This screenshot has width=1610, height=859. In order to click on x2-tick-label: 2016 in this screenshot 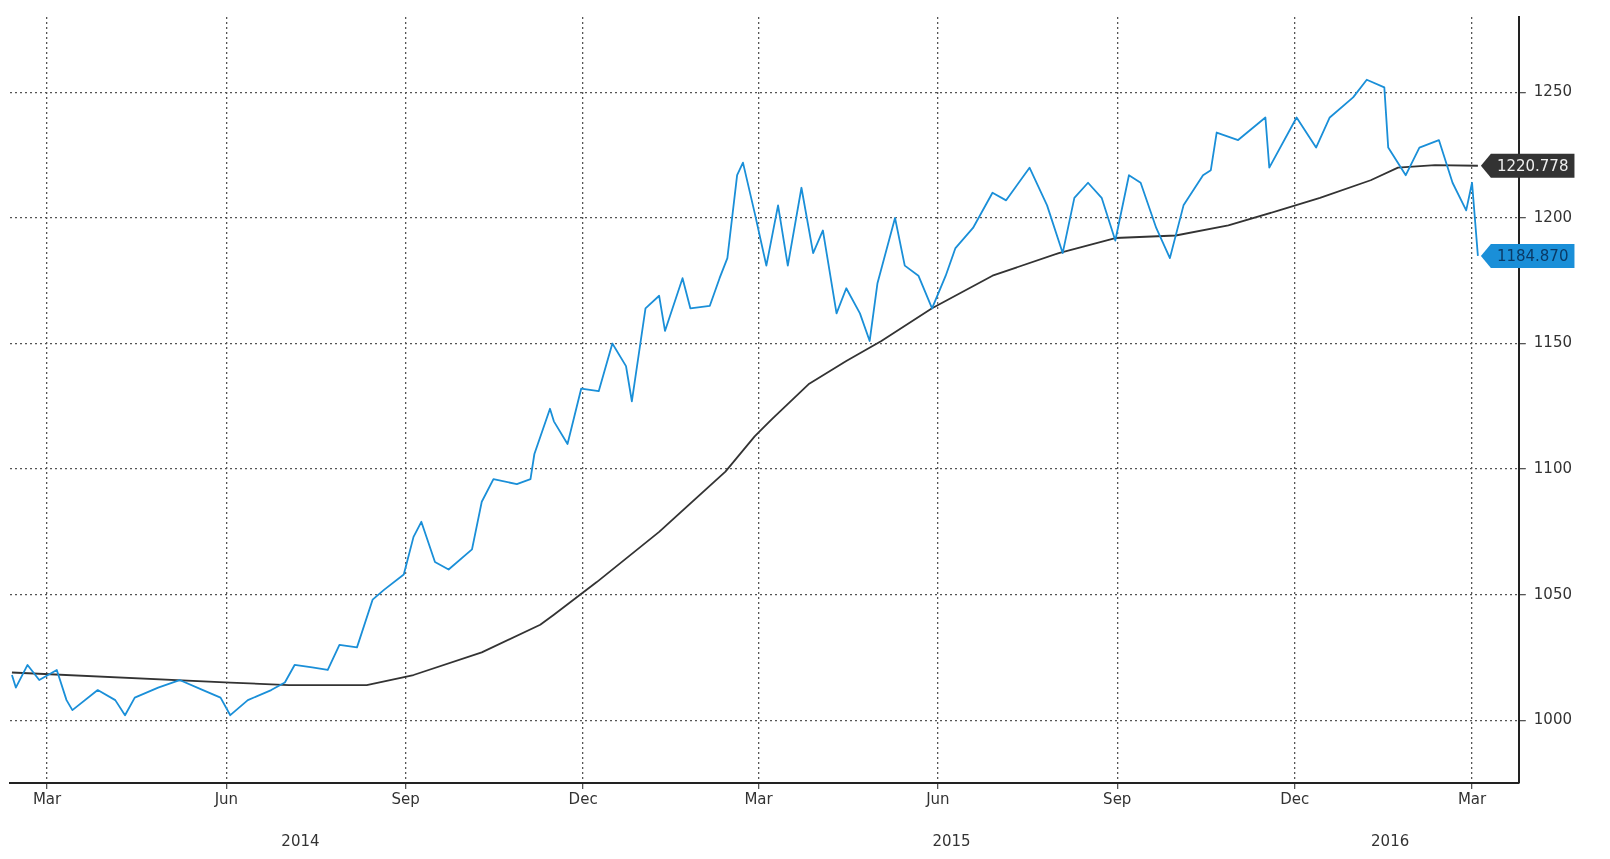, I will do `click(1390, 840)`.